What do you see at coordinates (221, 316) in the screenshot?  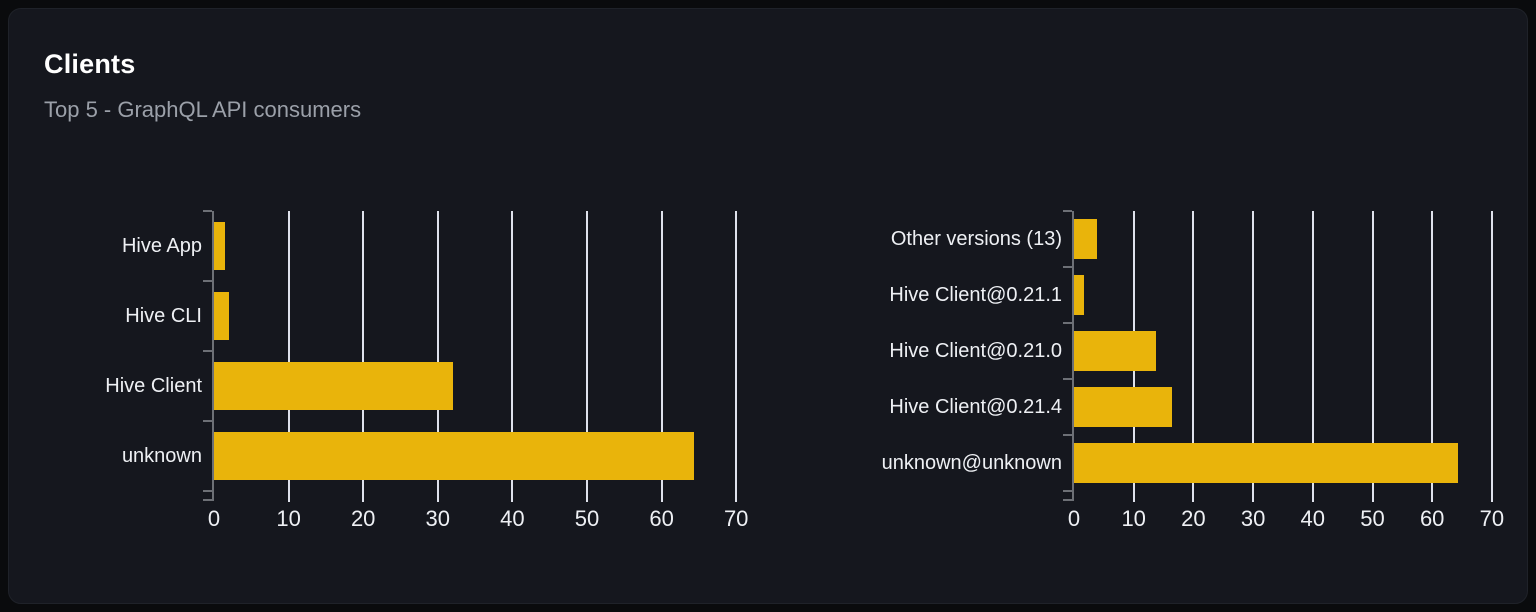 I see `bar-hive-cli` at bounding box center [221, 316].